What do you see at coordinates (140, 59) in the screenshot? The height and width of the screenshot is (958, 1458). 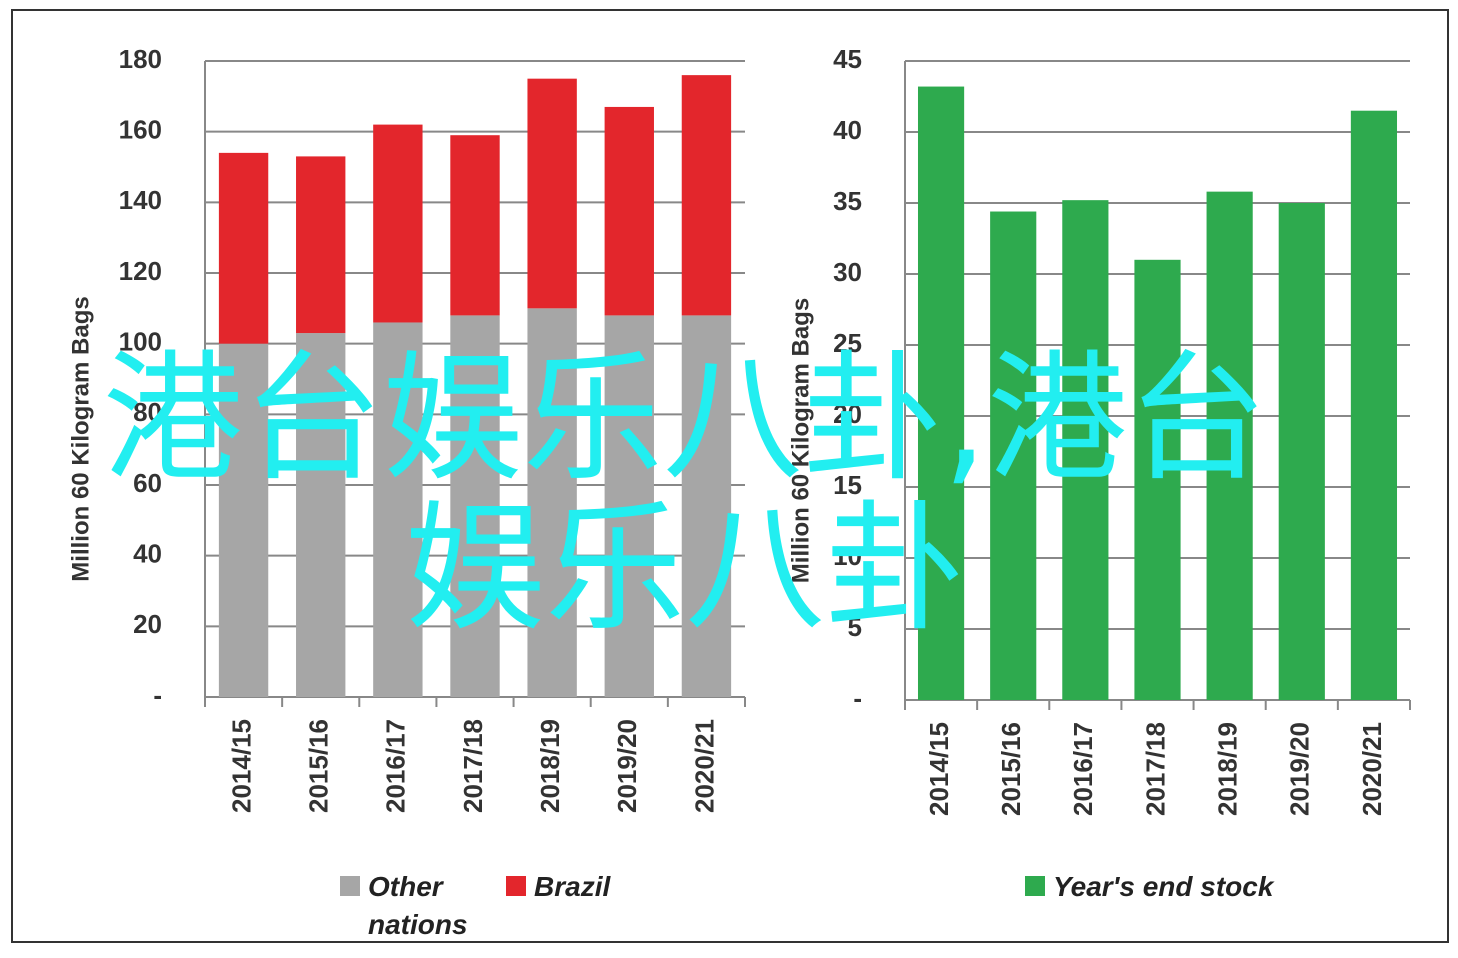 I see `y-tick-label: 180` at bounding box center [140, 59].